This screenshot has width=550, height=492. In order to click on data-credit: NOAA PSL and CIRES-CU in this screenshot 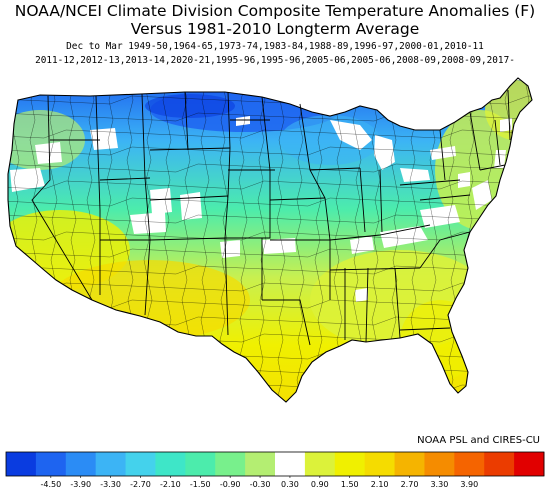, I will do `click(478, 440)`.